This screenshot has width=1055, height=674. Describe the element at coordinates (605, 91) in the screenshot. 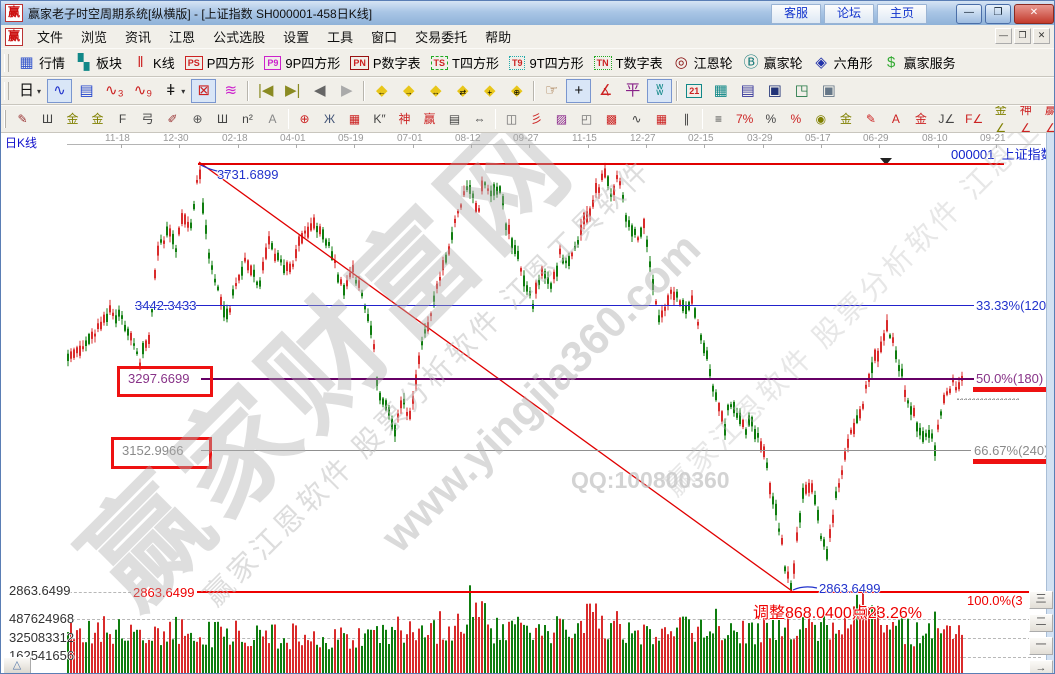

I see `angle-tool-button: ∡` at that location.